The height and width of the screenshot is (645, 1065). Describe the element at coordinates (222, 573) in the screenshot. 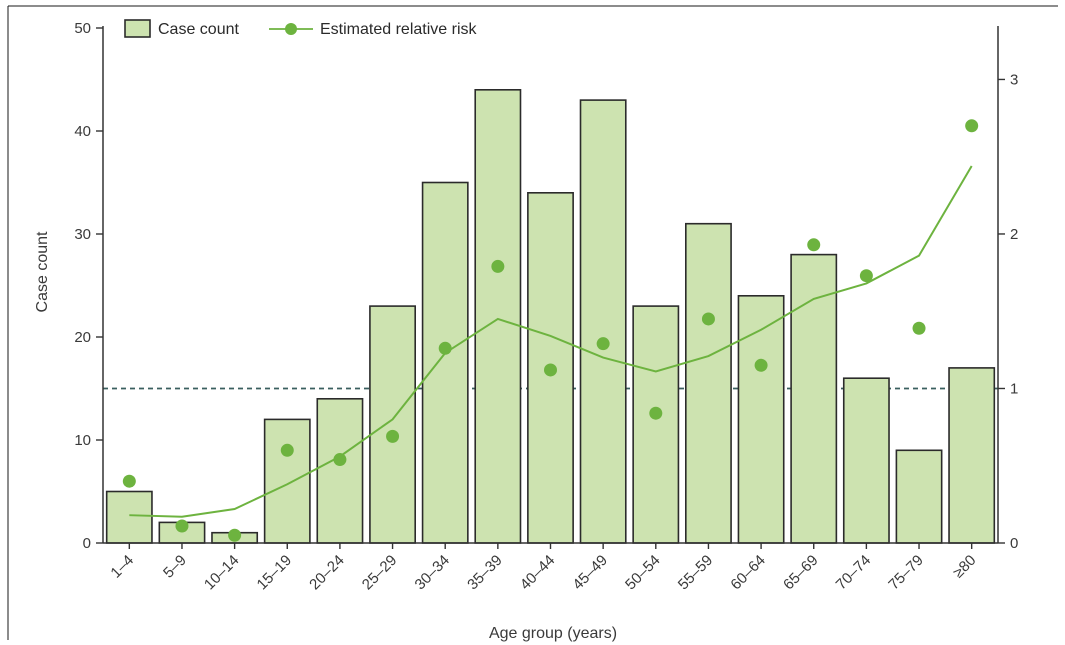

I see `x-tick-label: 10–14` at that location.